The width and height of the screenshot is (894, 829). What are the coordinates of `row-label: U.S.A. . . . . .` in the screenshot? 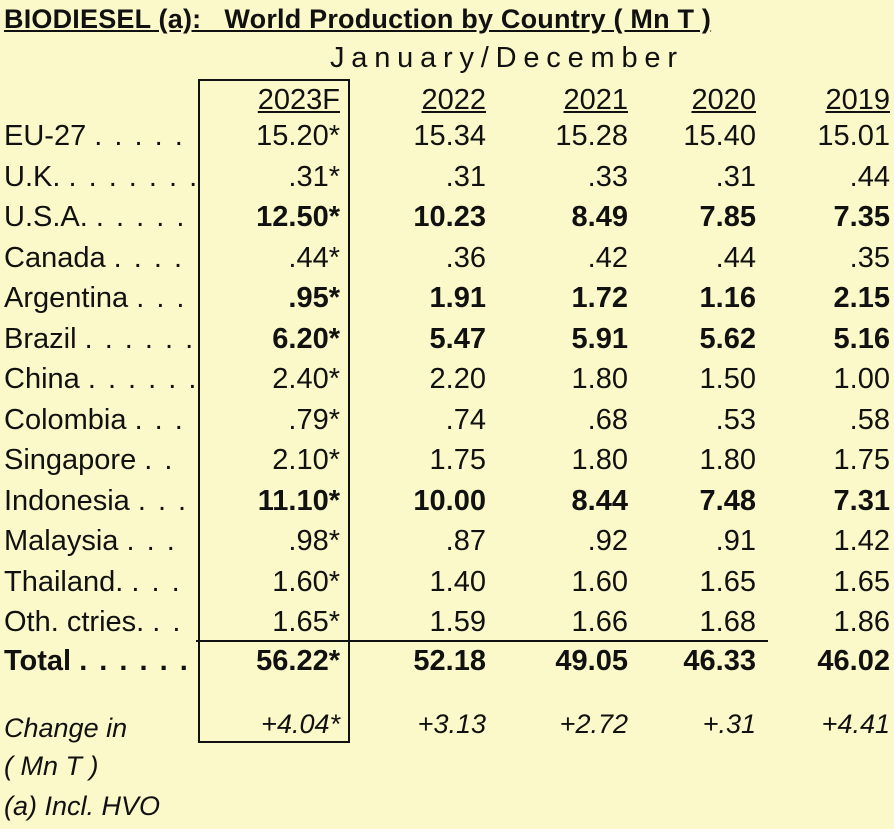 It's located at (100, 217).